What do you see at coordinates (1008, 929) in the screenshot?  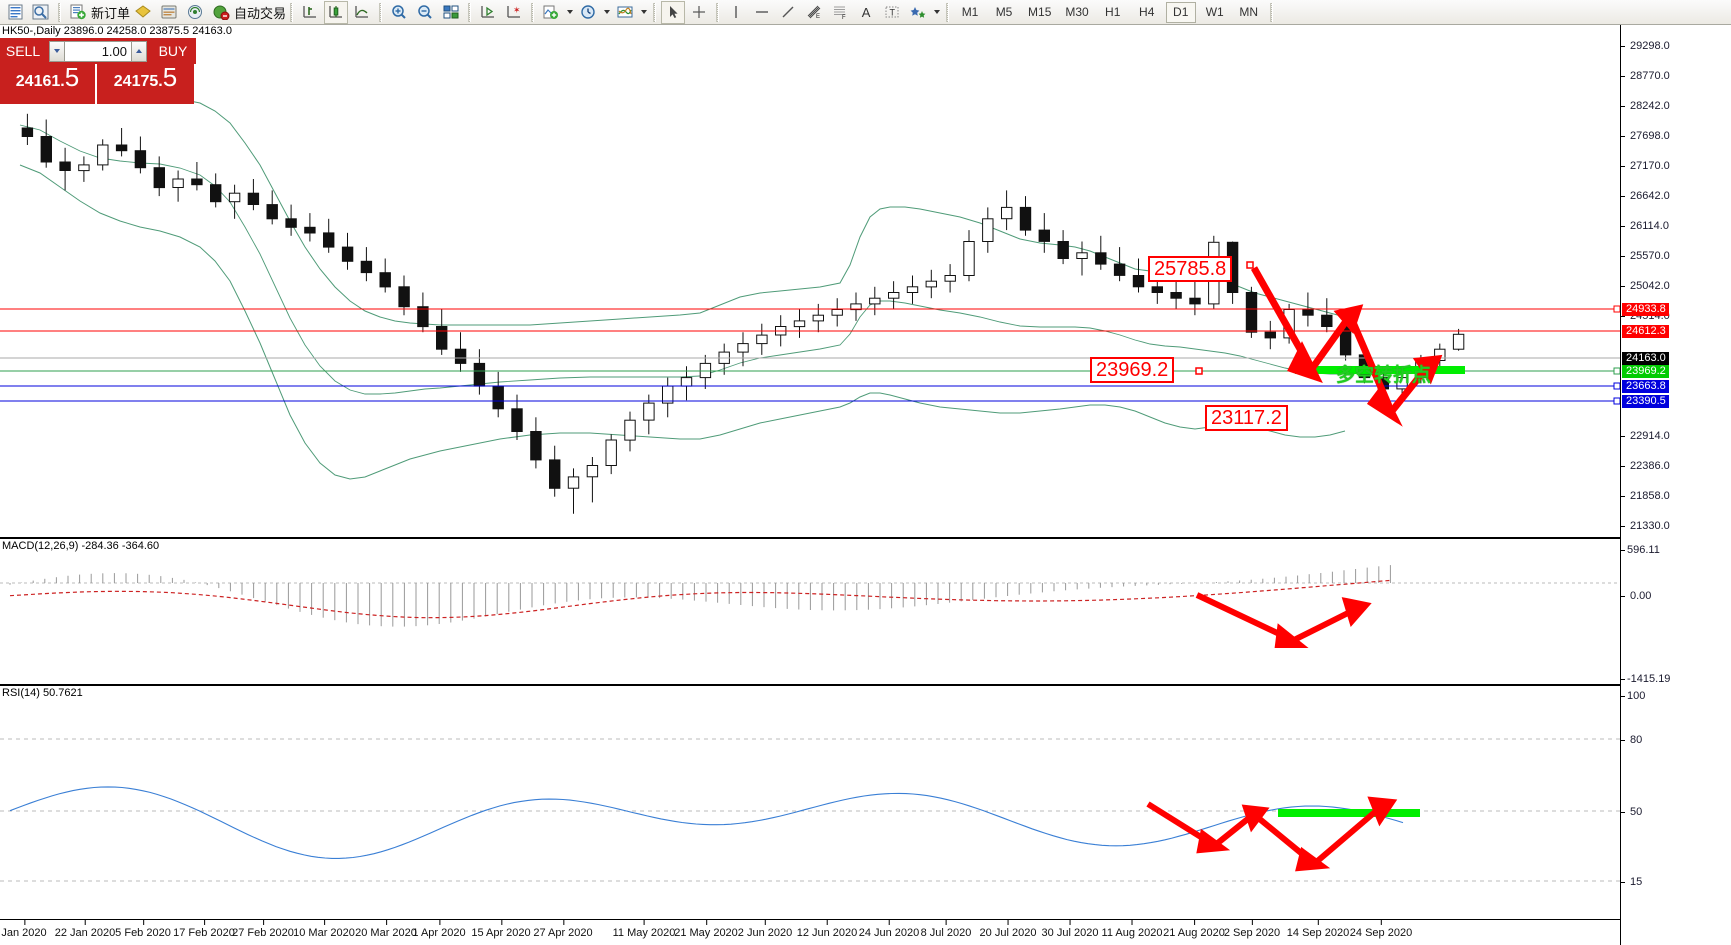 I see `time-tick: 20 Jul 2020` at bounding box center [1008, 929].